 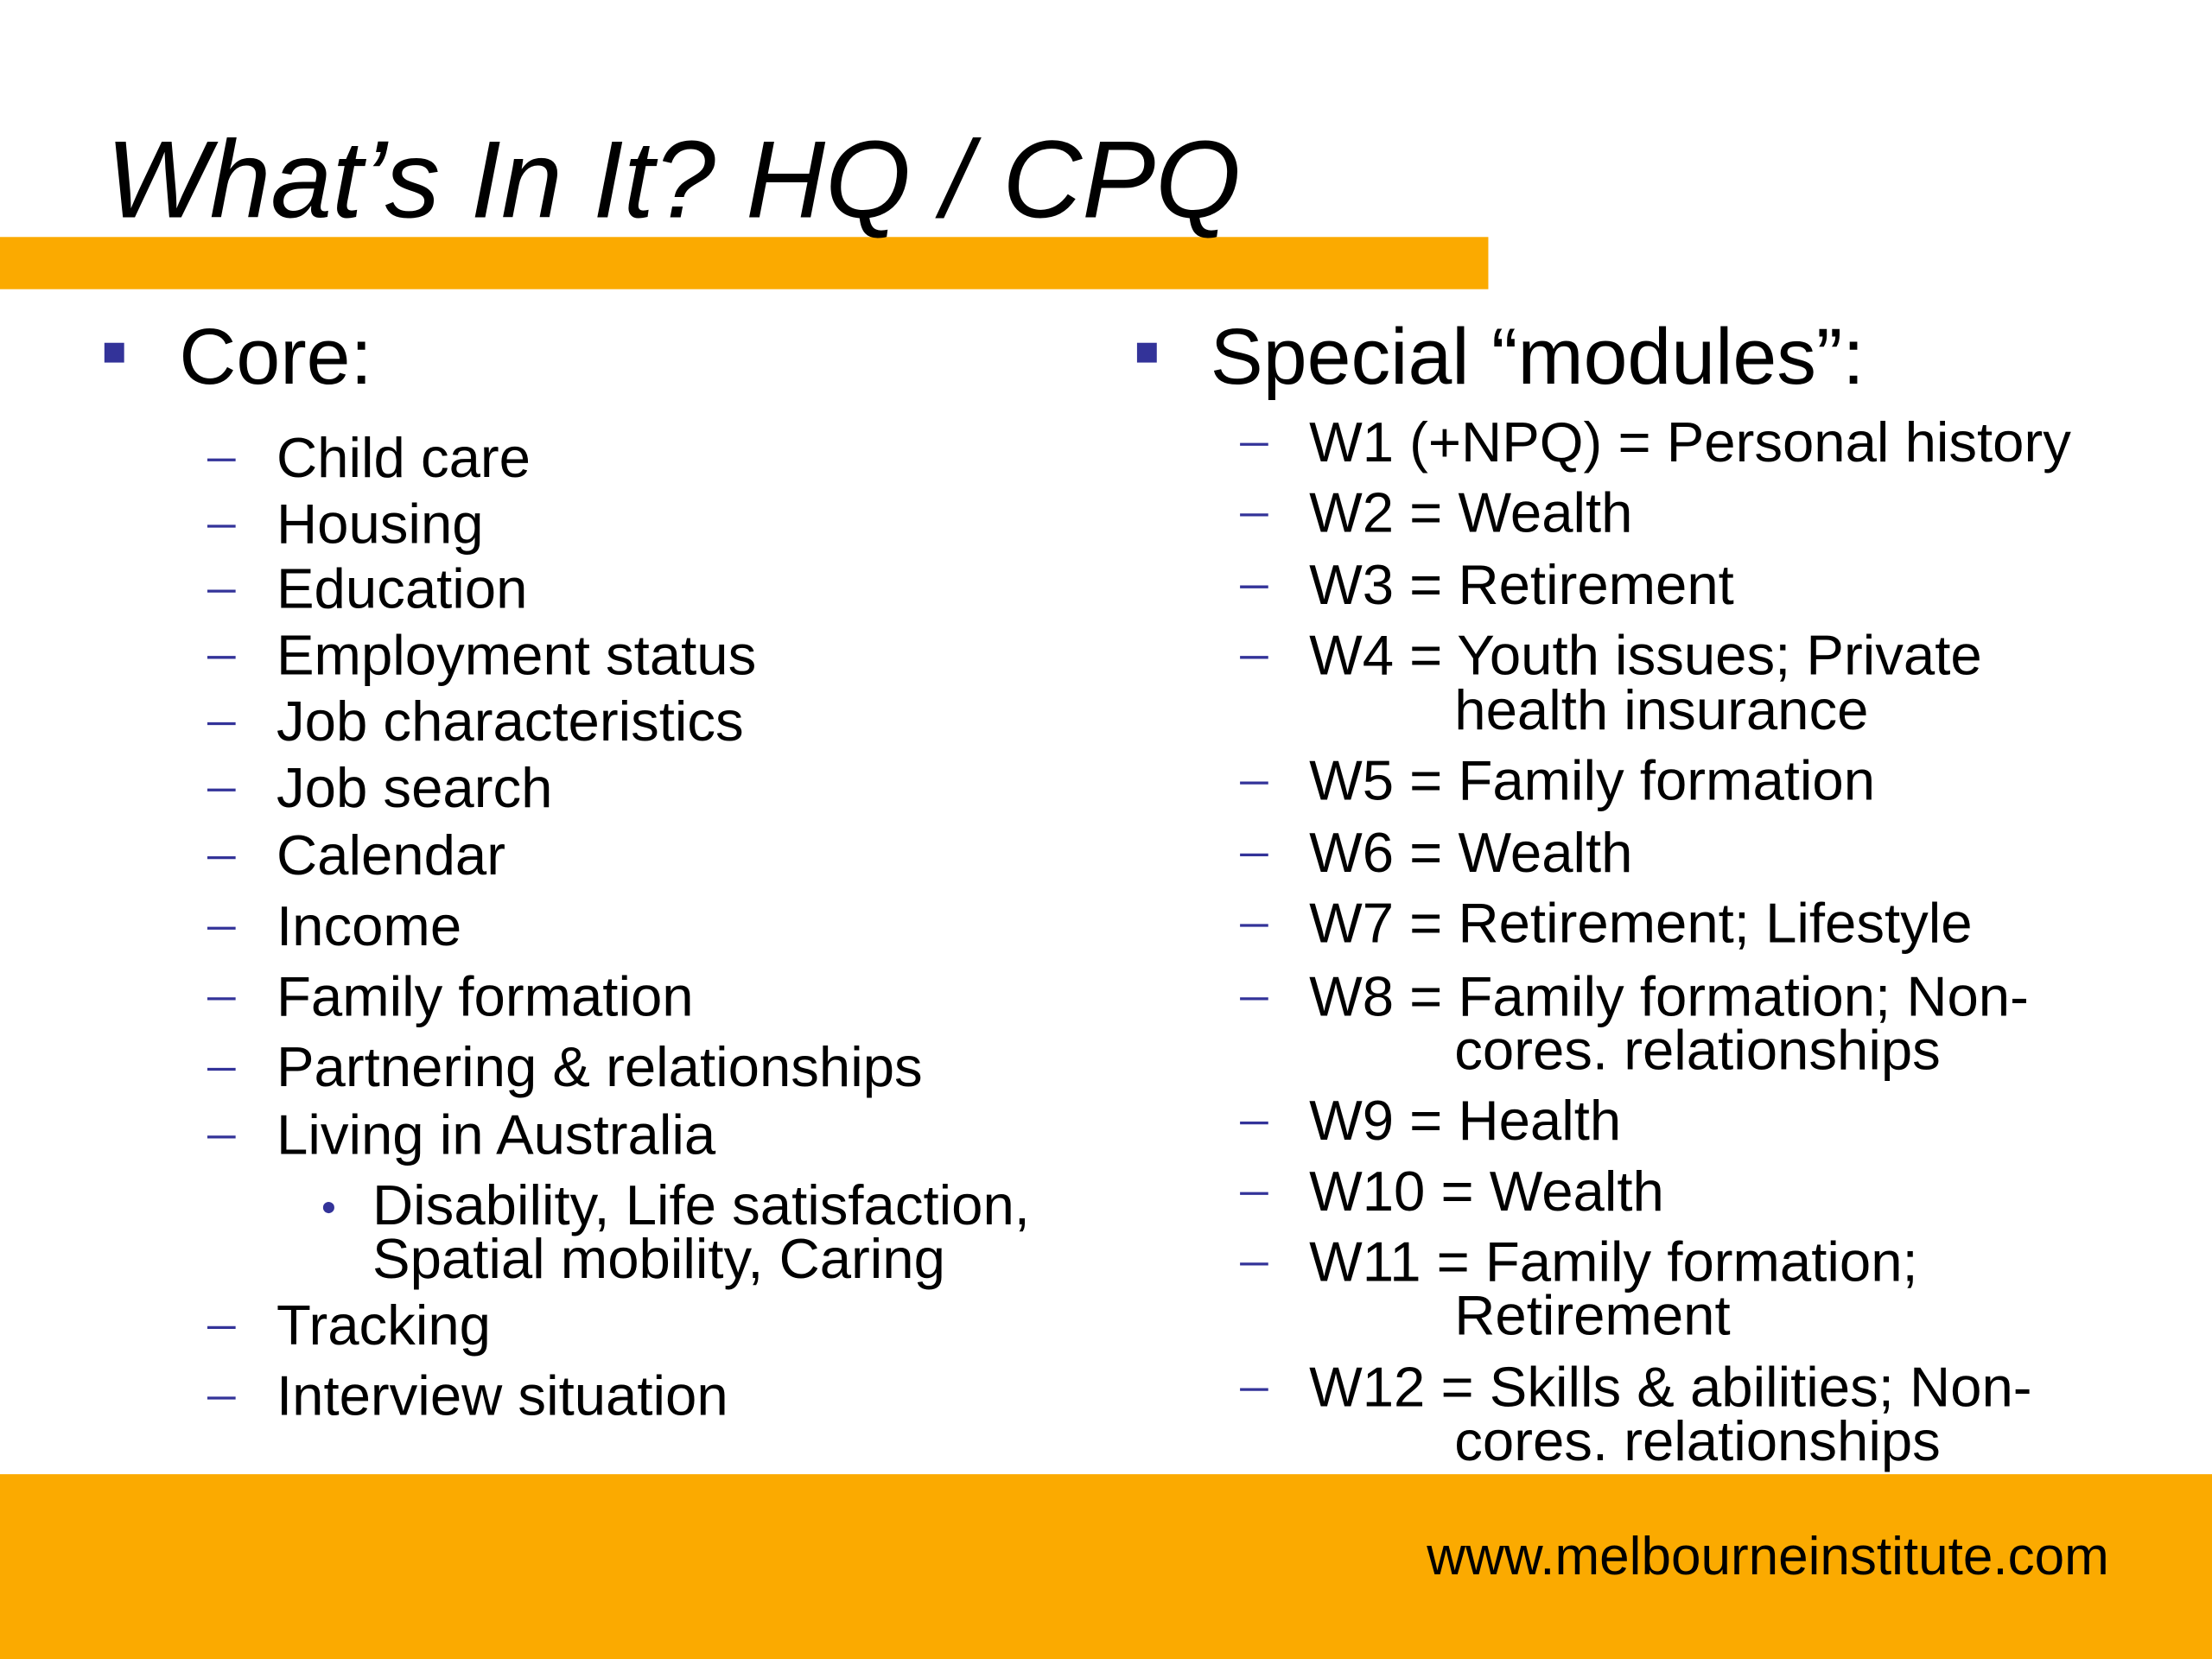 What do you see at coordinates (1465, 1120) in the screenshot?
I see `list-item: W9 = Health` at bounding box center [1465, 1120].